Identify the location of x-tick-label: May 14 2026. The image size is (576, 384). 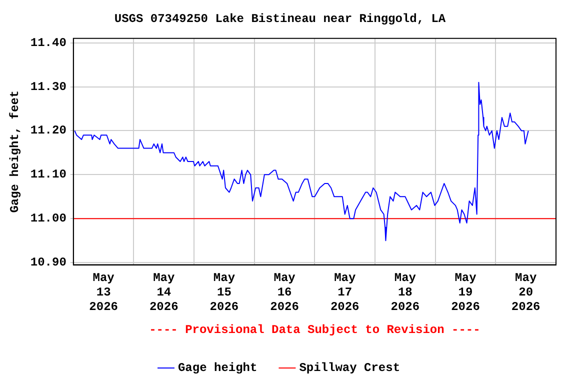
(163, 292).